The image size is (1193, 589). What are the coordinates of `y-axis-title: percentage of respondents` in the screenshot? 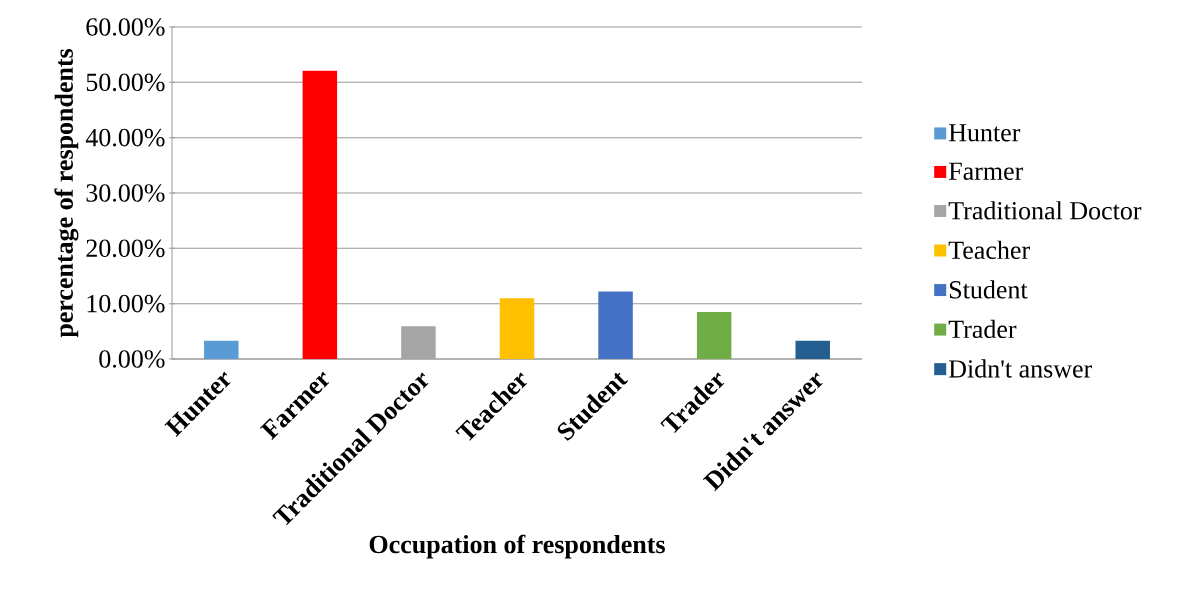 It's located at (66, 193).